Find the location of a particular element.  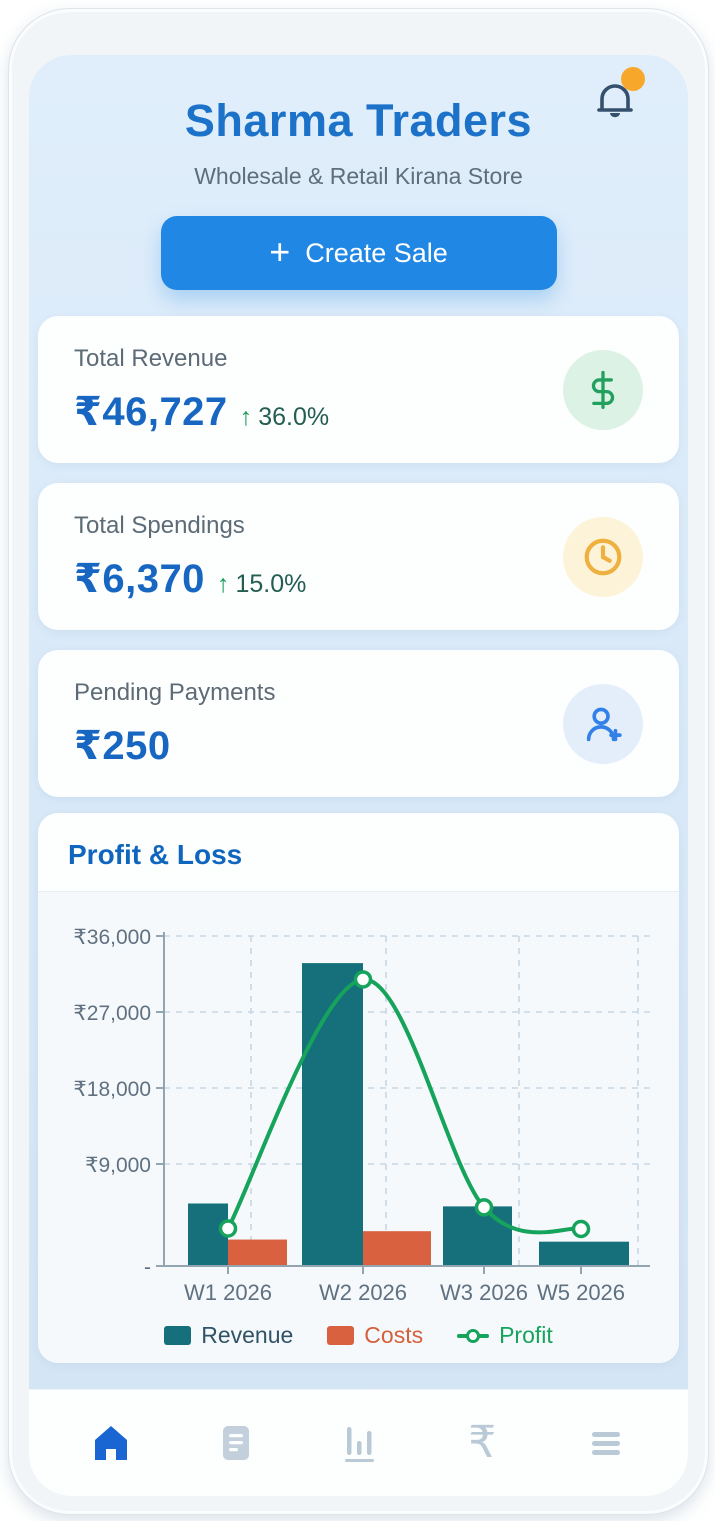

rupee-icon: ₹ is located at coordinates (482, 1442).